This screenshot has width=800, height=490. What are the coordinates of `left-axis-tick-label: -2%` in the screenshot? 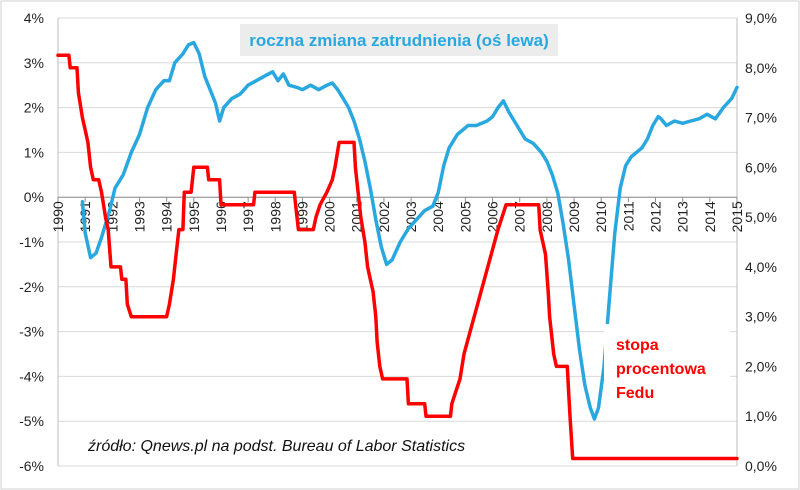 It's located at (31, 287).